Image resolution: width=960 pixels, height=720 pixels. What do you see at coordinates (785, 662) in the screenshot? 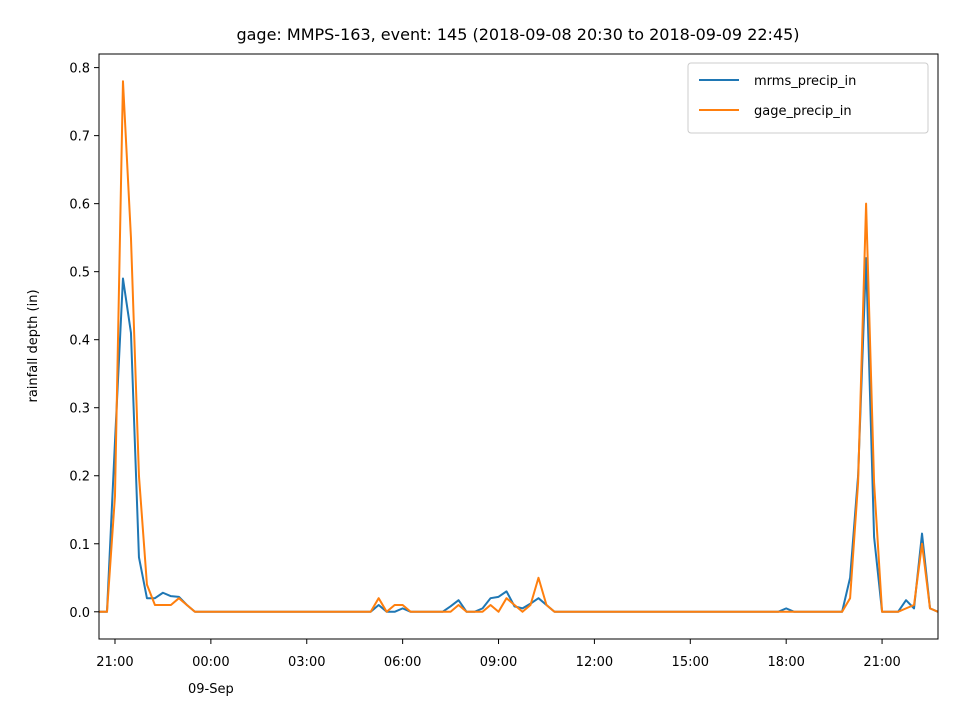
I see `x-tick-label: 18:00` at bounding box center [785, 662].